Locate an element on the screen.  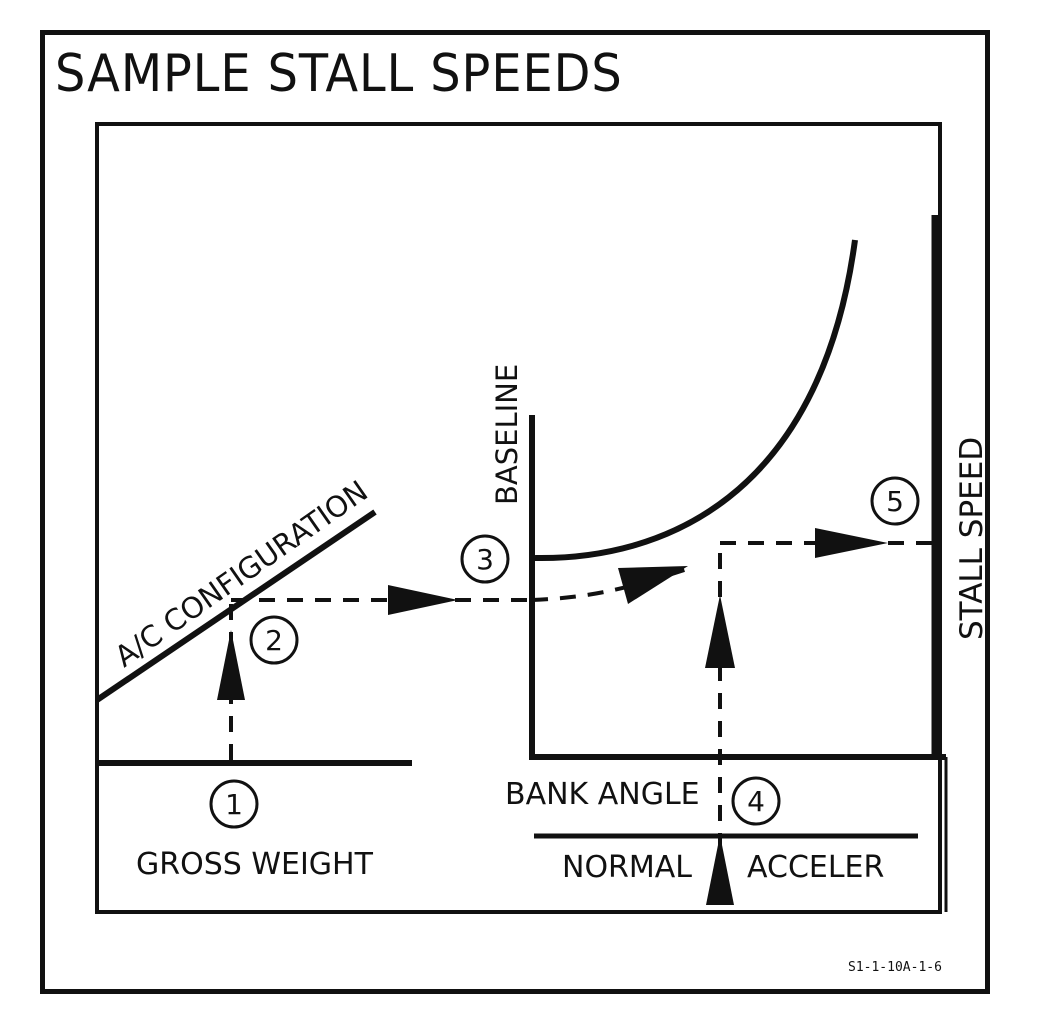
step-number-1: 1 is located at coordinates (234, 804).